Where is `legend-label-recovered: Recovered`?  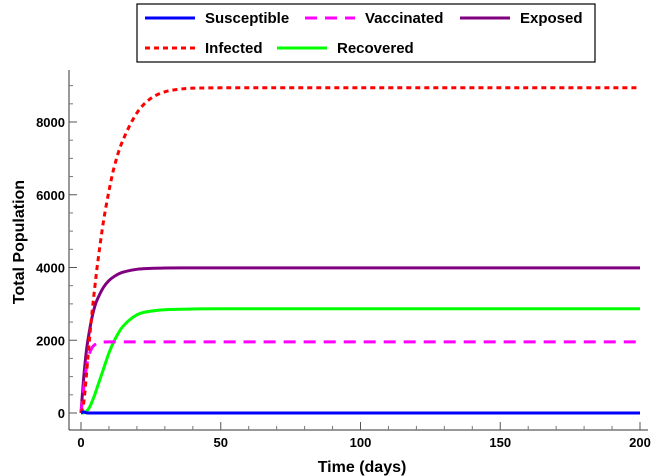 legend-label-recovered: Recovered is located at coordinates (375, 48).